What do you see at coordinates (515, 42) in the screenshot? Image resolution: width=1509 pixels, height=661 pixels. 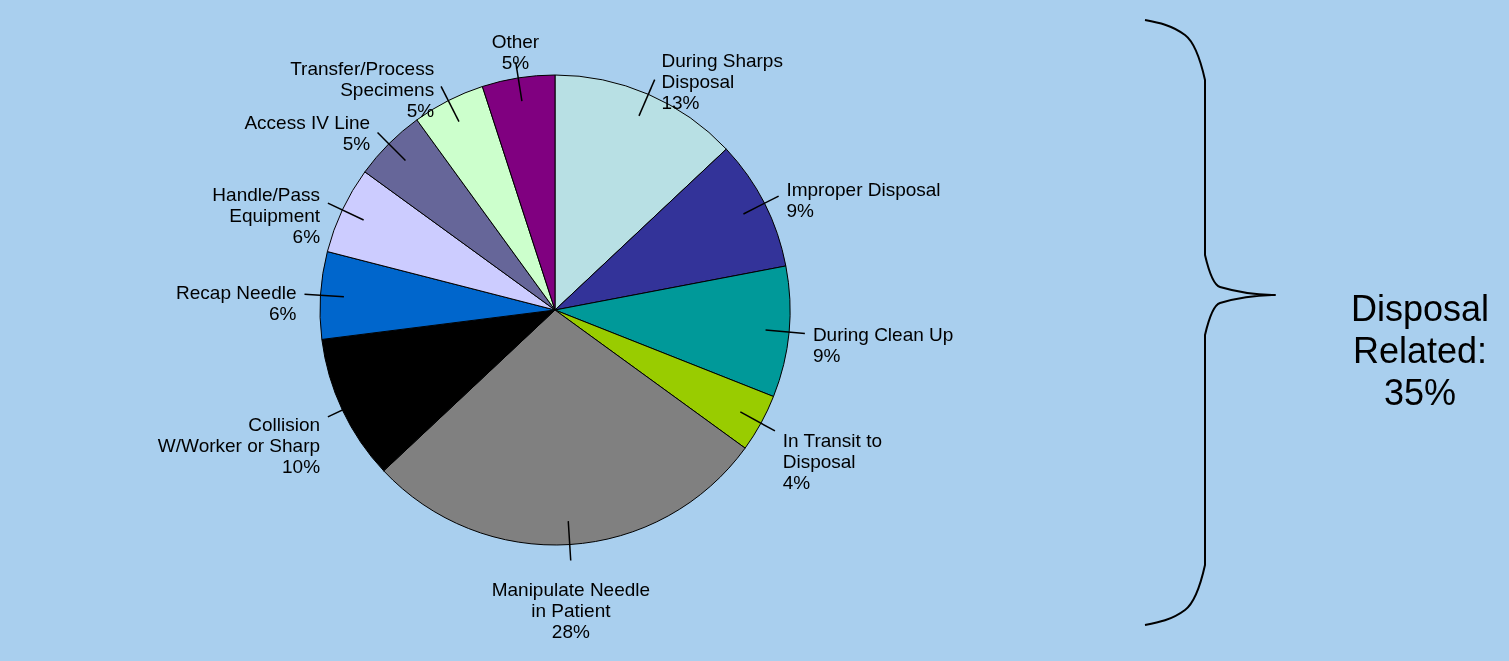 I see `slice-label: Other` at bounding box center [515, 42].